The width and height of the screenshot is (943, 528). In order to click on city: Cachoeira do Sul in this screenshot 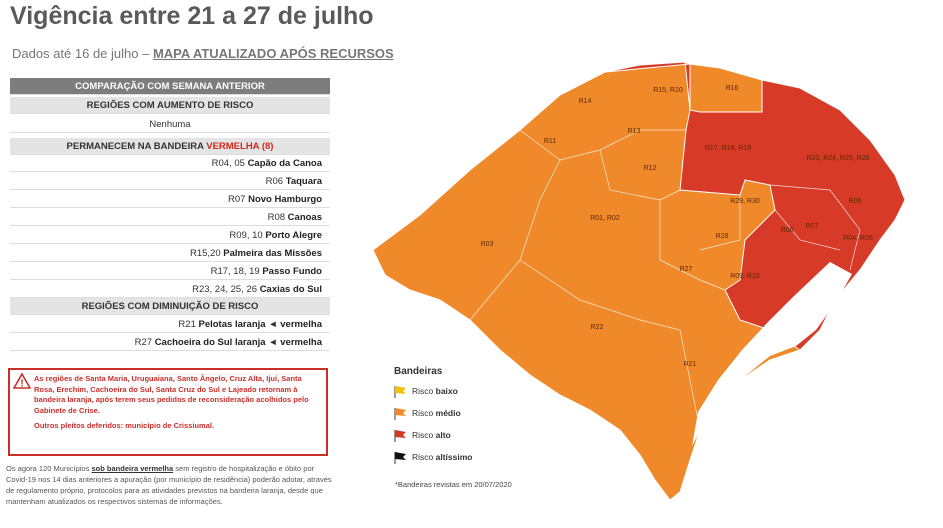, I will do `click(193, 342)`.